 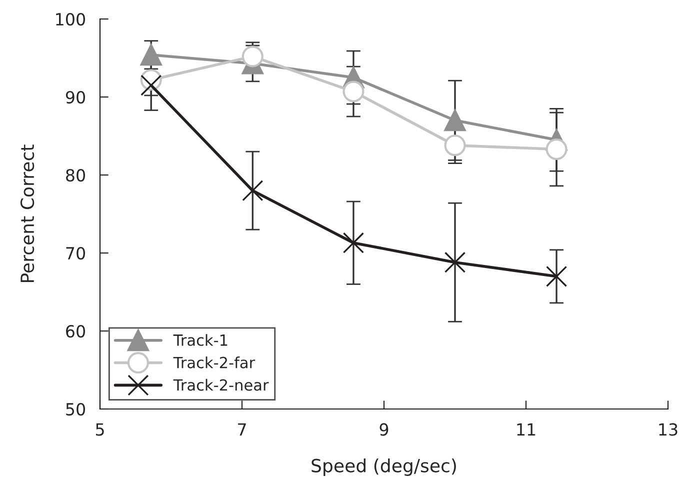 What do you see at coordinates (71, 19) in the screenshot?
I see `y-tick-label: 100` at bounding box center [71, 19].